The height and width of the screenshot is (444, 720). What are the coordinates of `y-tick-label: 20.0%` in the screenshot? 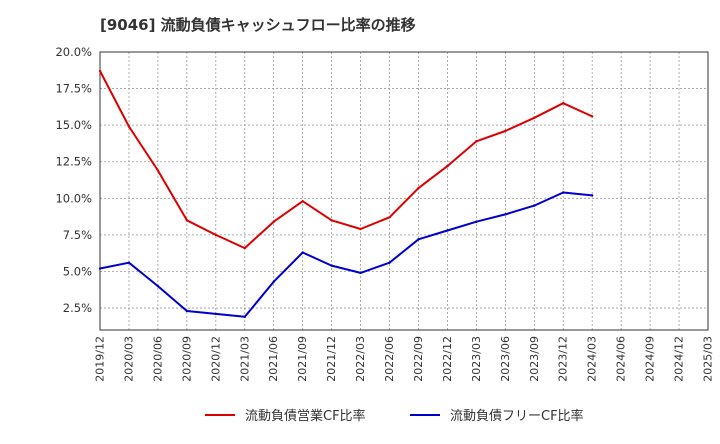 It's located at (73, 52).